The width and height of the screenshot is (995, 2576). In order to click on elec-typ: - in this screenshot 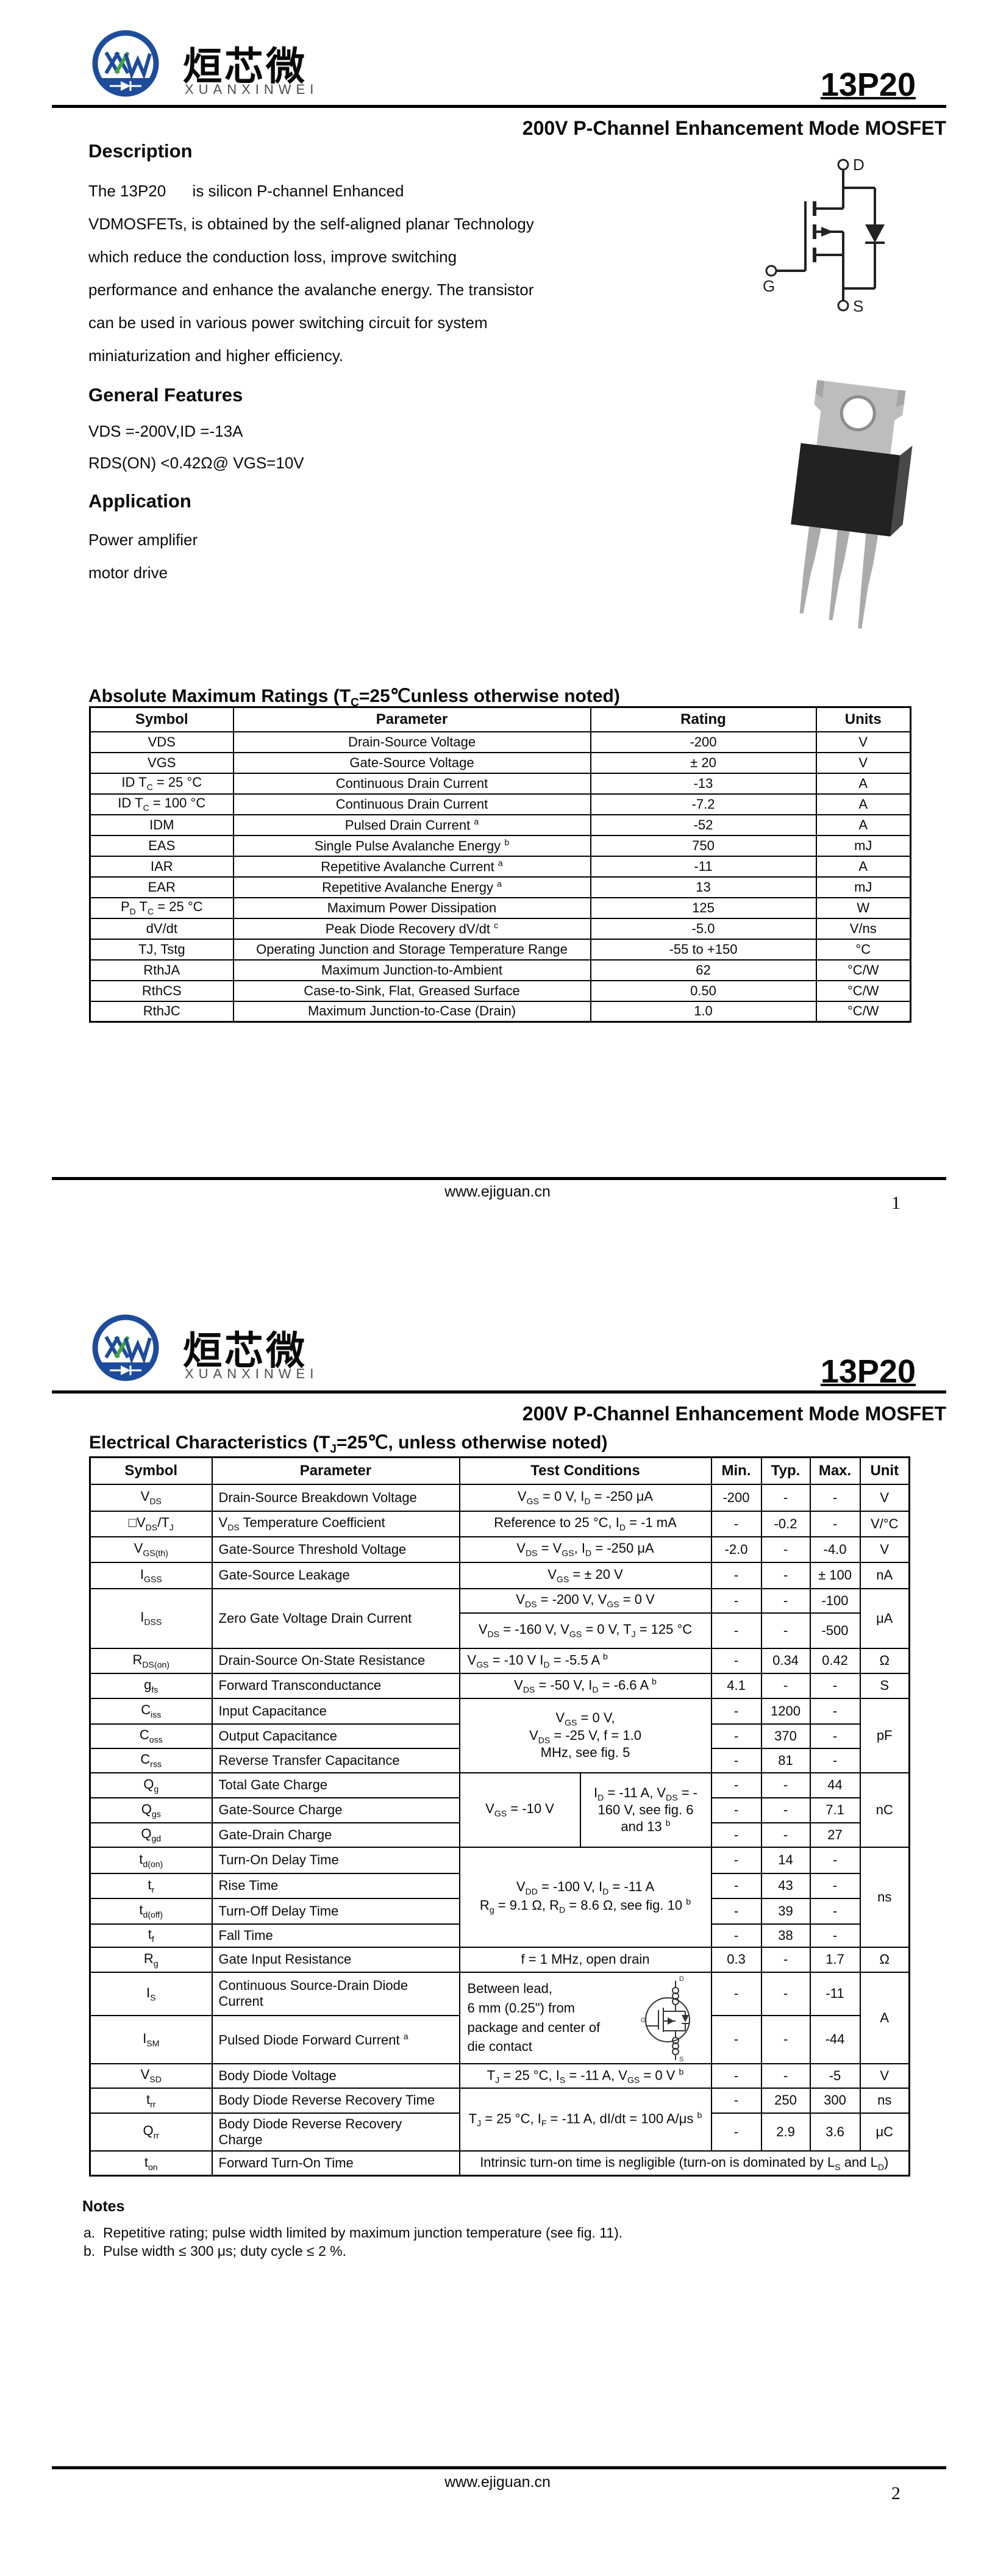, I will do `click(785, 1600)`.